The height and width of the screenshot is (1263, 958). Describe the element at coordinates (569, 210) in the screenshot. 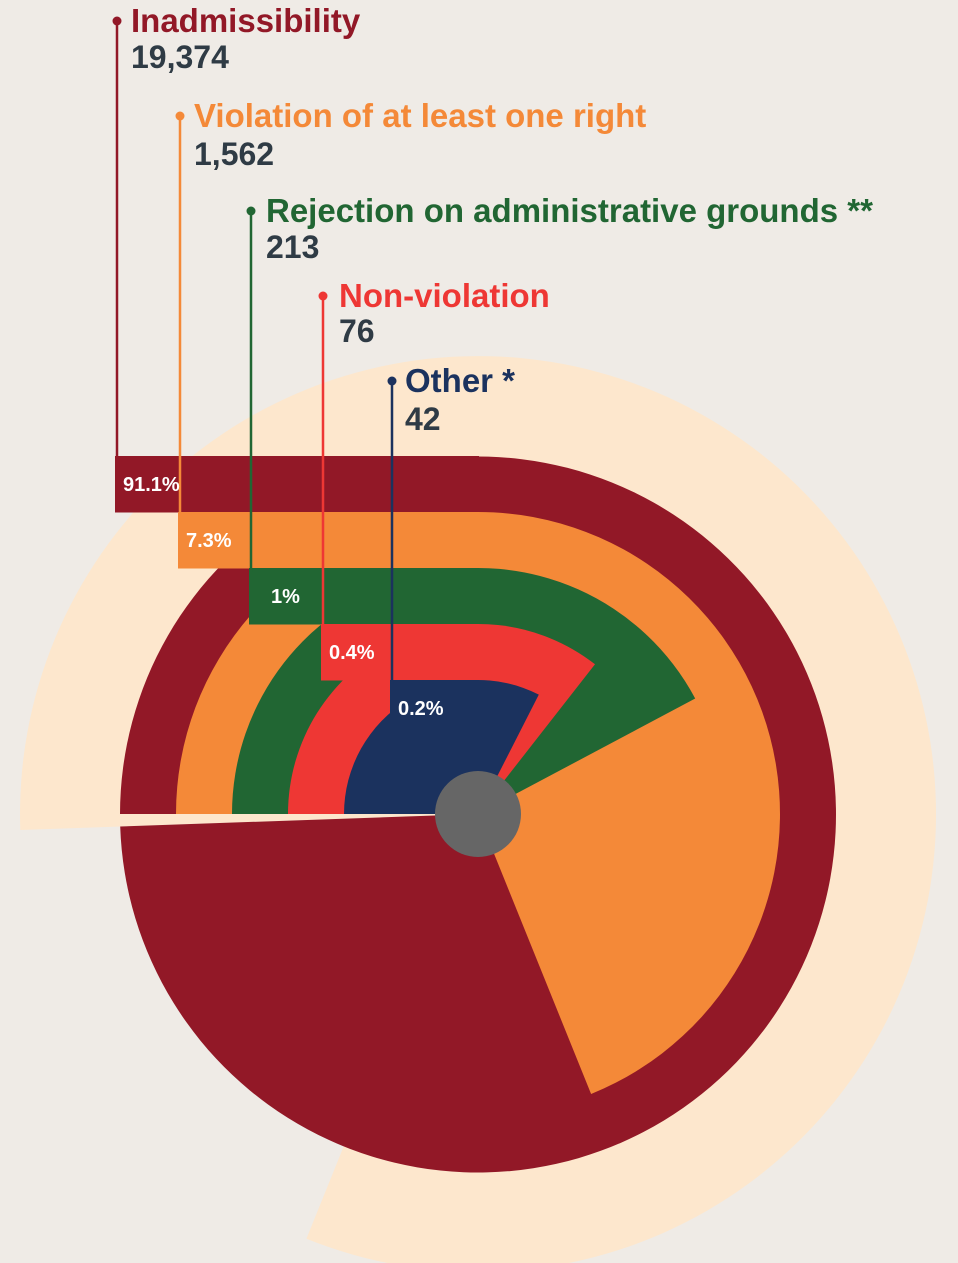

I see `legend-label-rejection: Rejection on administrative grounds **` at that location.